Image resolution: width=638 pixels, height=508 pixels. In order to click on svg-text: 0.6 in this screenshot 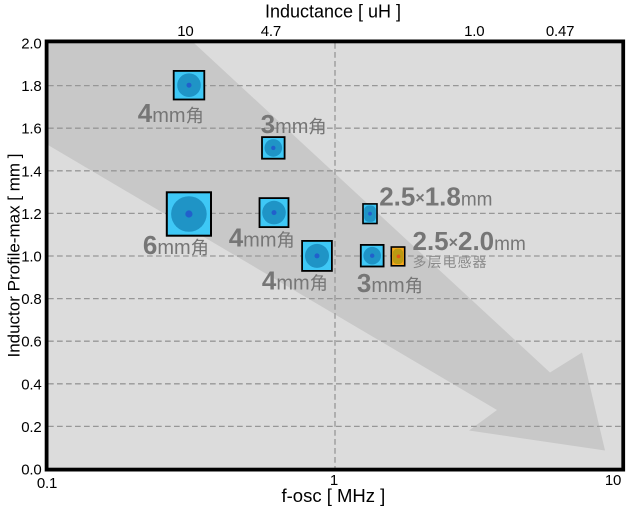, I will do `click(31, 342)`.